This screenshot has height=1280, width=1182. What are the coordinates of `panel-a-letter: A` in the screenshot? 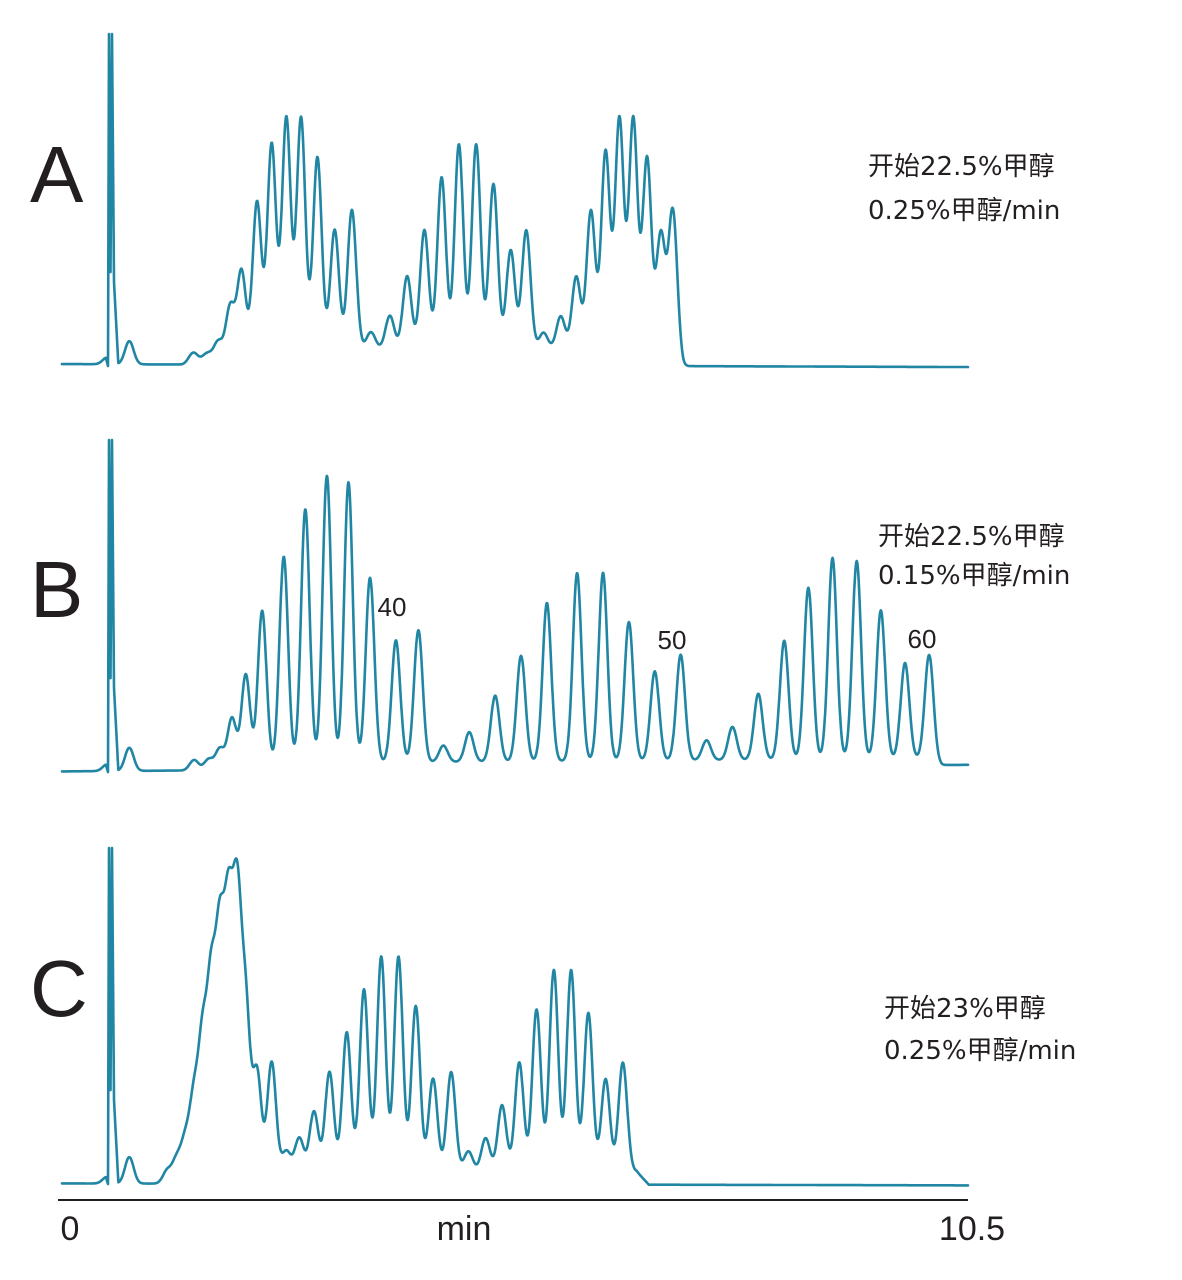 It's located at (57, 174).